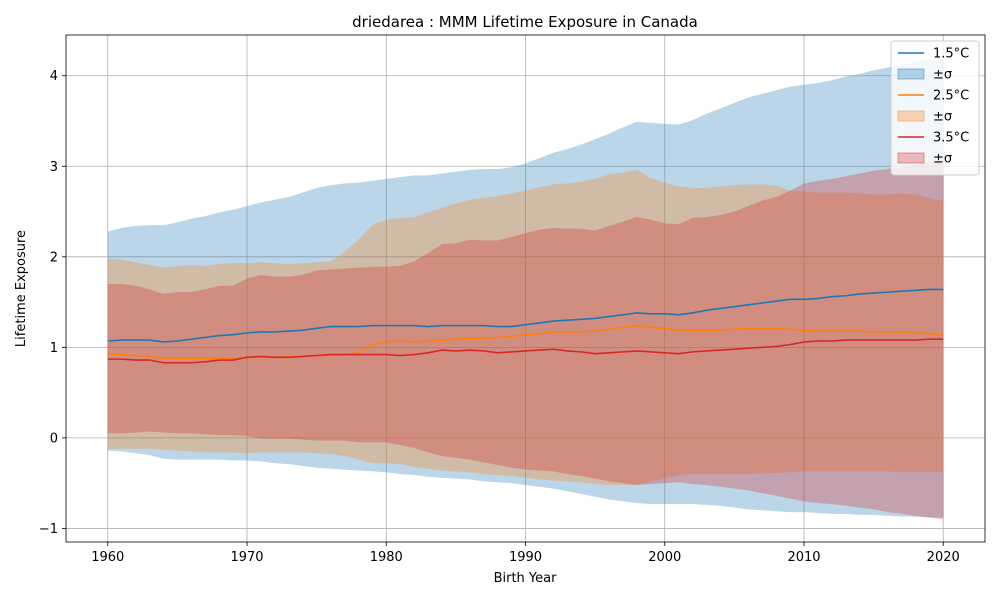 This screenshot has height=600, width=1000. I want to click on x-tick-label: 2010, so click(803, 557).